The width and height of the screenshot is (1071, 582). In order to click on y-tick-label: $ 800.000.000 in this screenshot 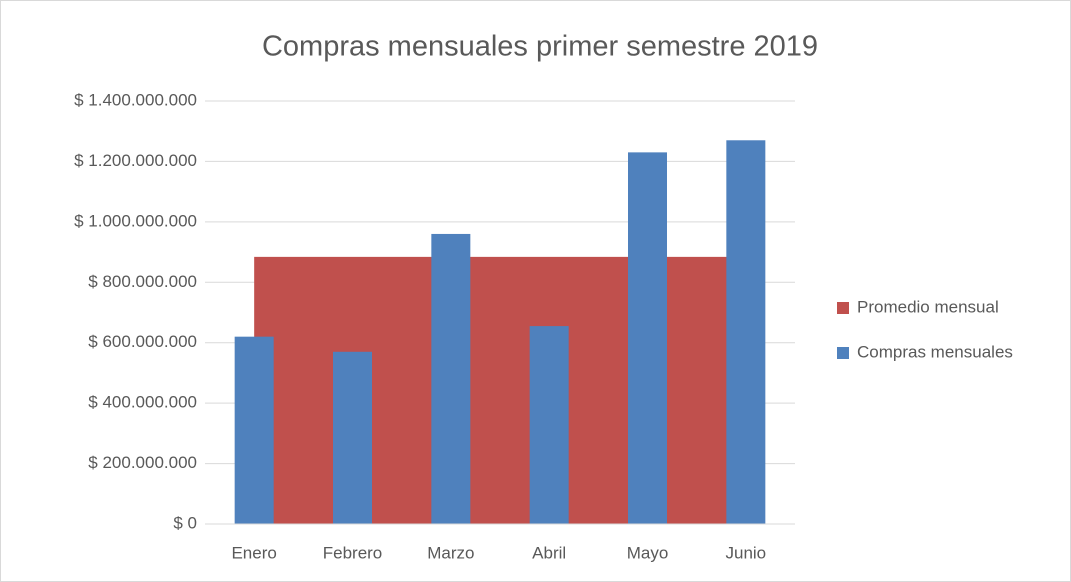, I will do `click(142, 281)`.